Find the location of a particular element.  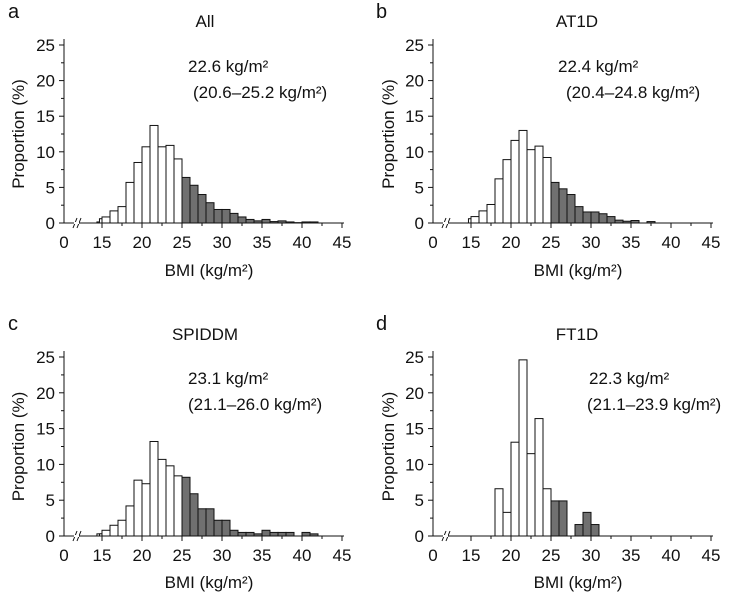

panel-title: SPIDDM is located at coordinates (205, 334).